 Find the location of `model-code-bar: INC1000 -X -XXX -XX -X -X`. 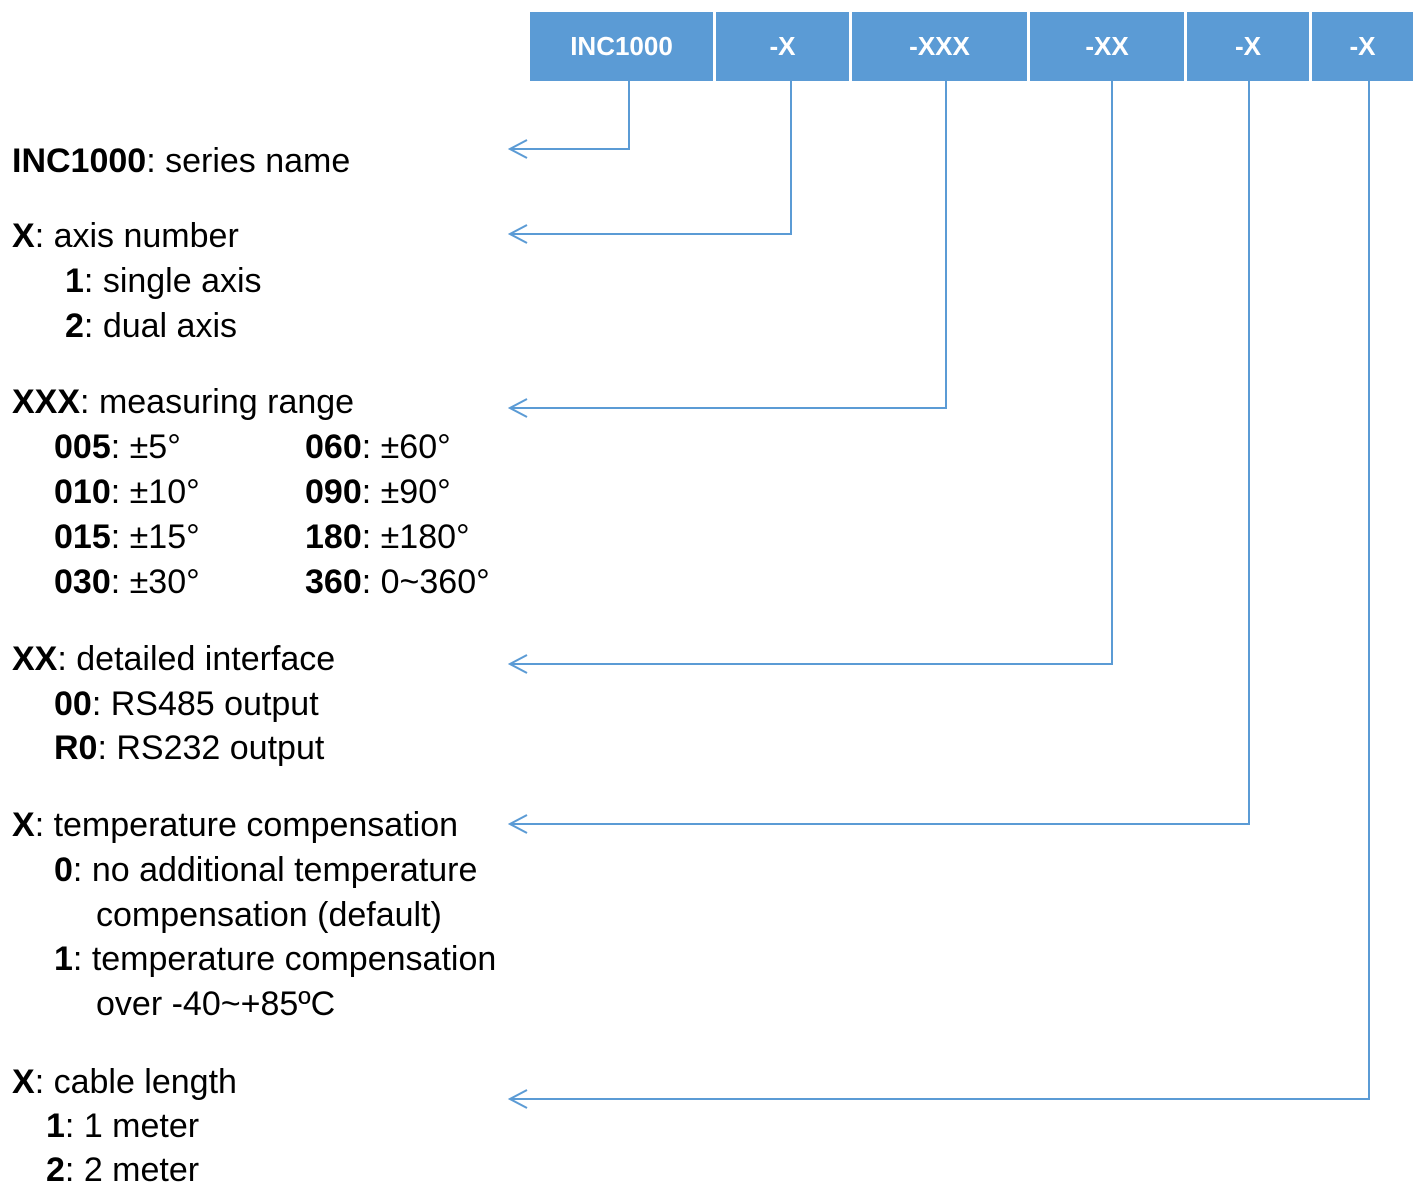

model-code-bar: INC1000 -X -XXX -XX -X -X is located at coordinates (971, 46).